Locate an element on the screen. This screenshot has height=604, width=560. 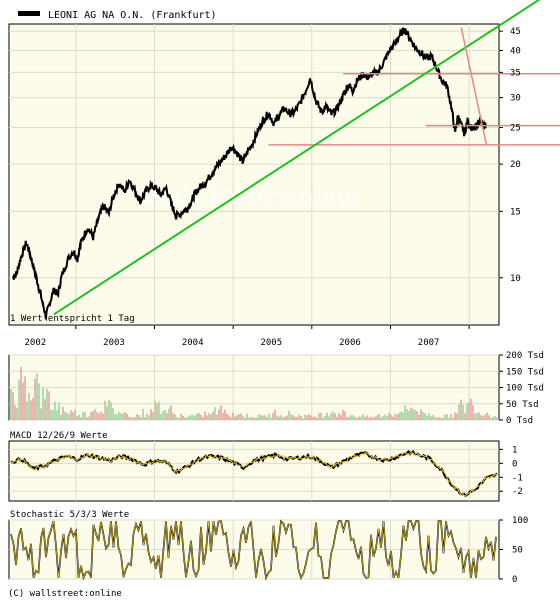
stochastic-y-axis: 0 50 100 is located at coordinates (513, 550).